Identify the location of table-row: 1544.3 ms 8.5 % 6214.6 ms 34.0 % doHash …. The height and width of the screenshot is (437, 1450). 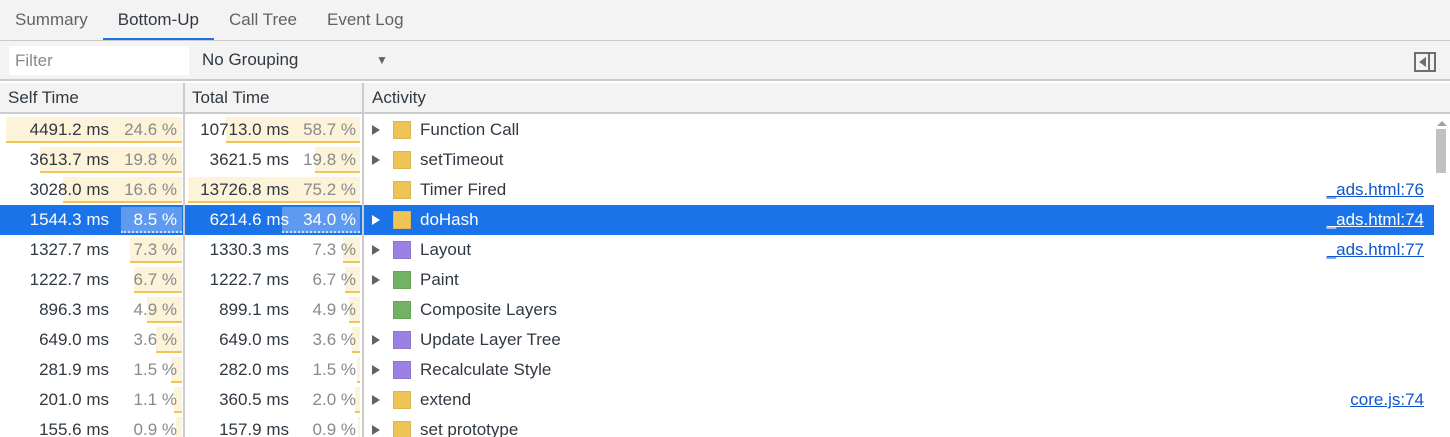
(717, 220).